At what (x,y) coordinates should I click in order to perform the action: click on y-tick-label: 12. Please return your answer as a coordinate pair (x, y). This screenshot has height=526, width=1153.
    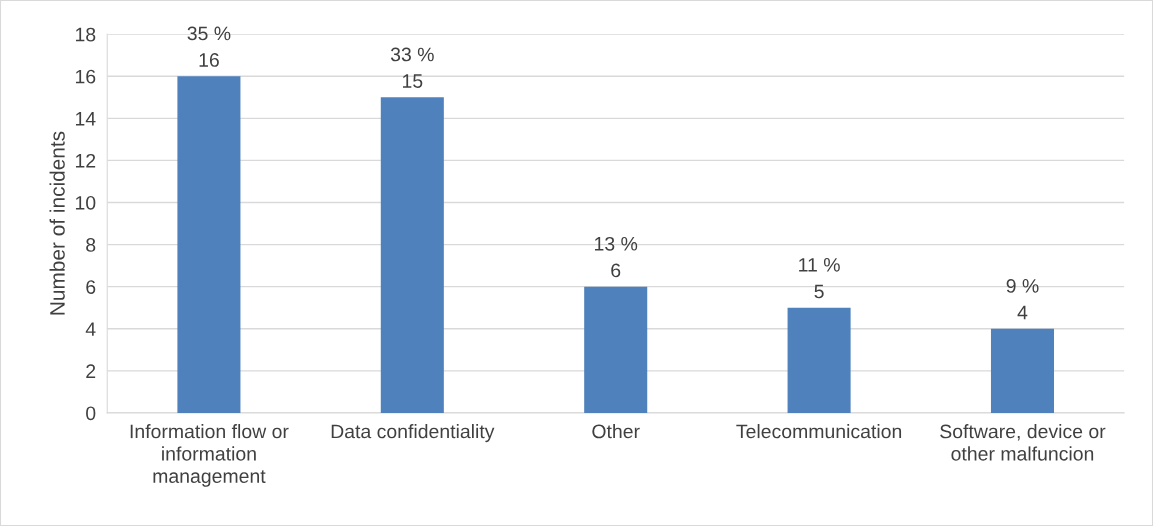
    Looking at the image, I should click on (85, 160).